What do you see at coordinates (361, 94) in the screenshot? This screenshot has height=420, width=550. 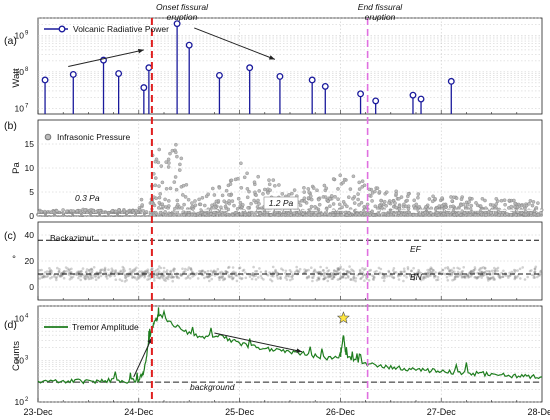 I see `radiative-point` at bounding box center [361, 94].